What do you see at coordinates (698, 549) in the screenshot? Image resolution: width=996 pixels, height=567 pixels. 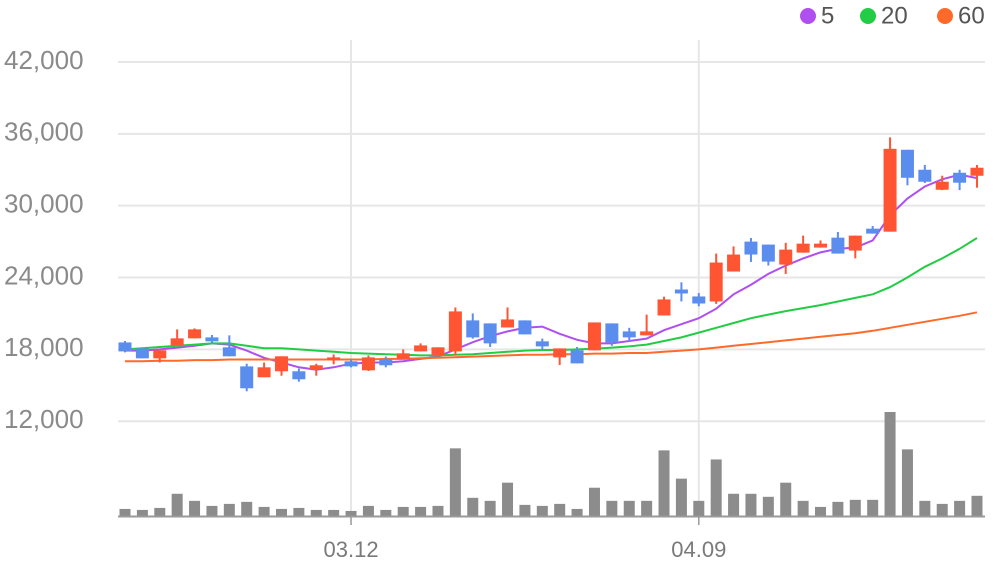 I see `x-tick-label: 04.09` at bounding box center [698, 549].